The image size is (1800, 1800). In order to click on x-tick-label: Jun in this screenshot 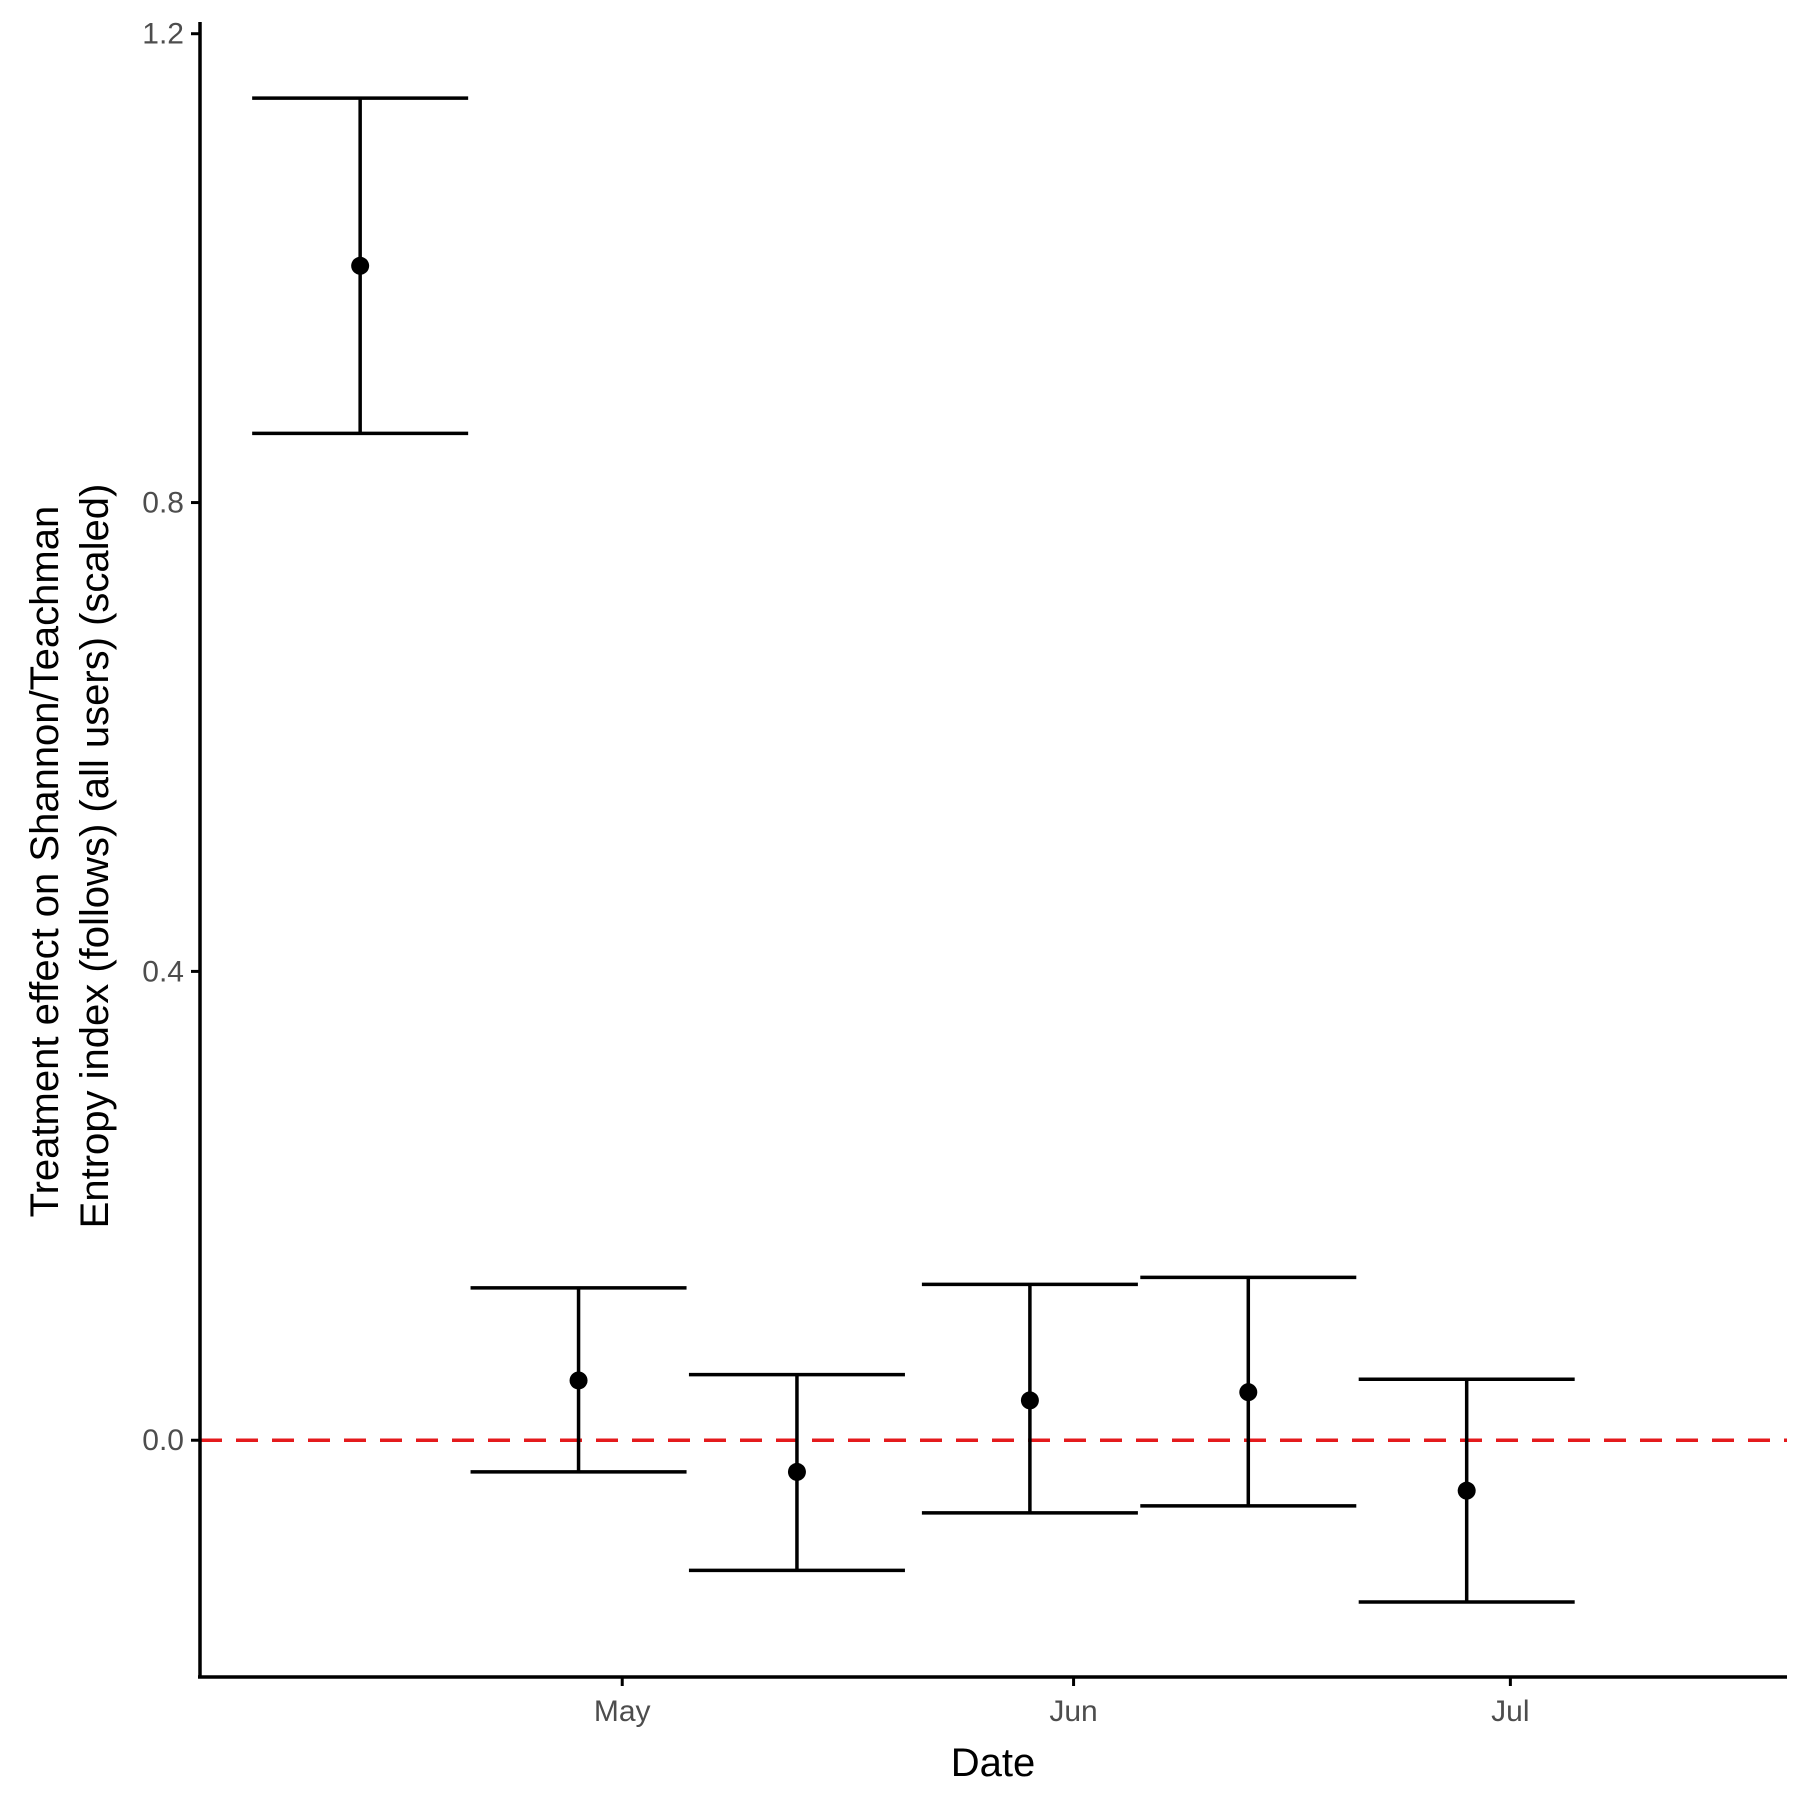, I will do `click(1073, 1711)`.